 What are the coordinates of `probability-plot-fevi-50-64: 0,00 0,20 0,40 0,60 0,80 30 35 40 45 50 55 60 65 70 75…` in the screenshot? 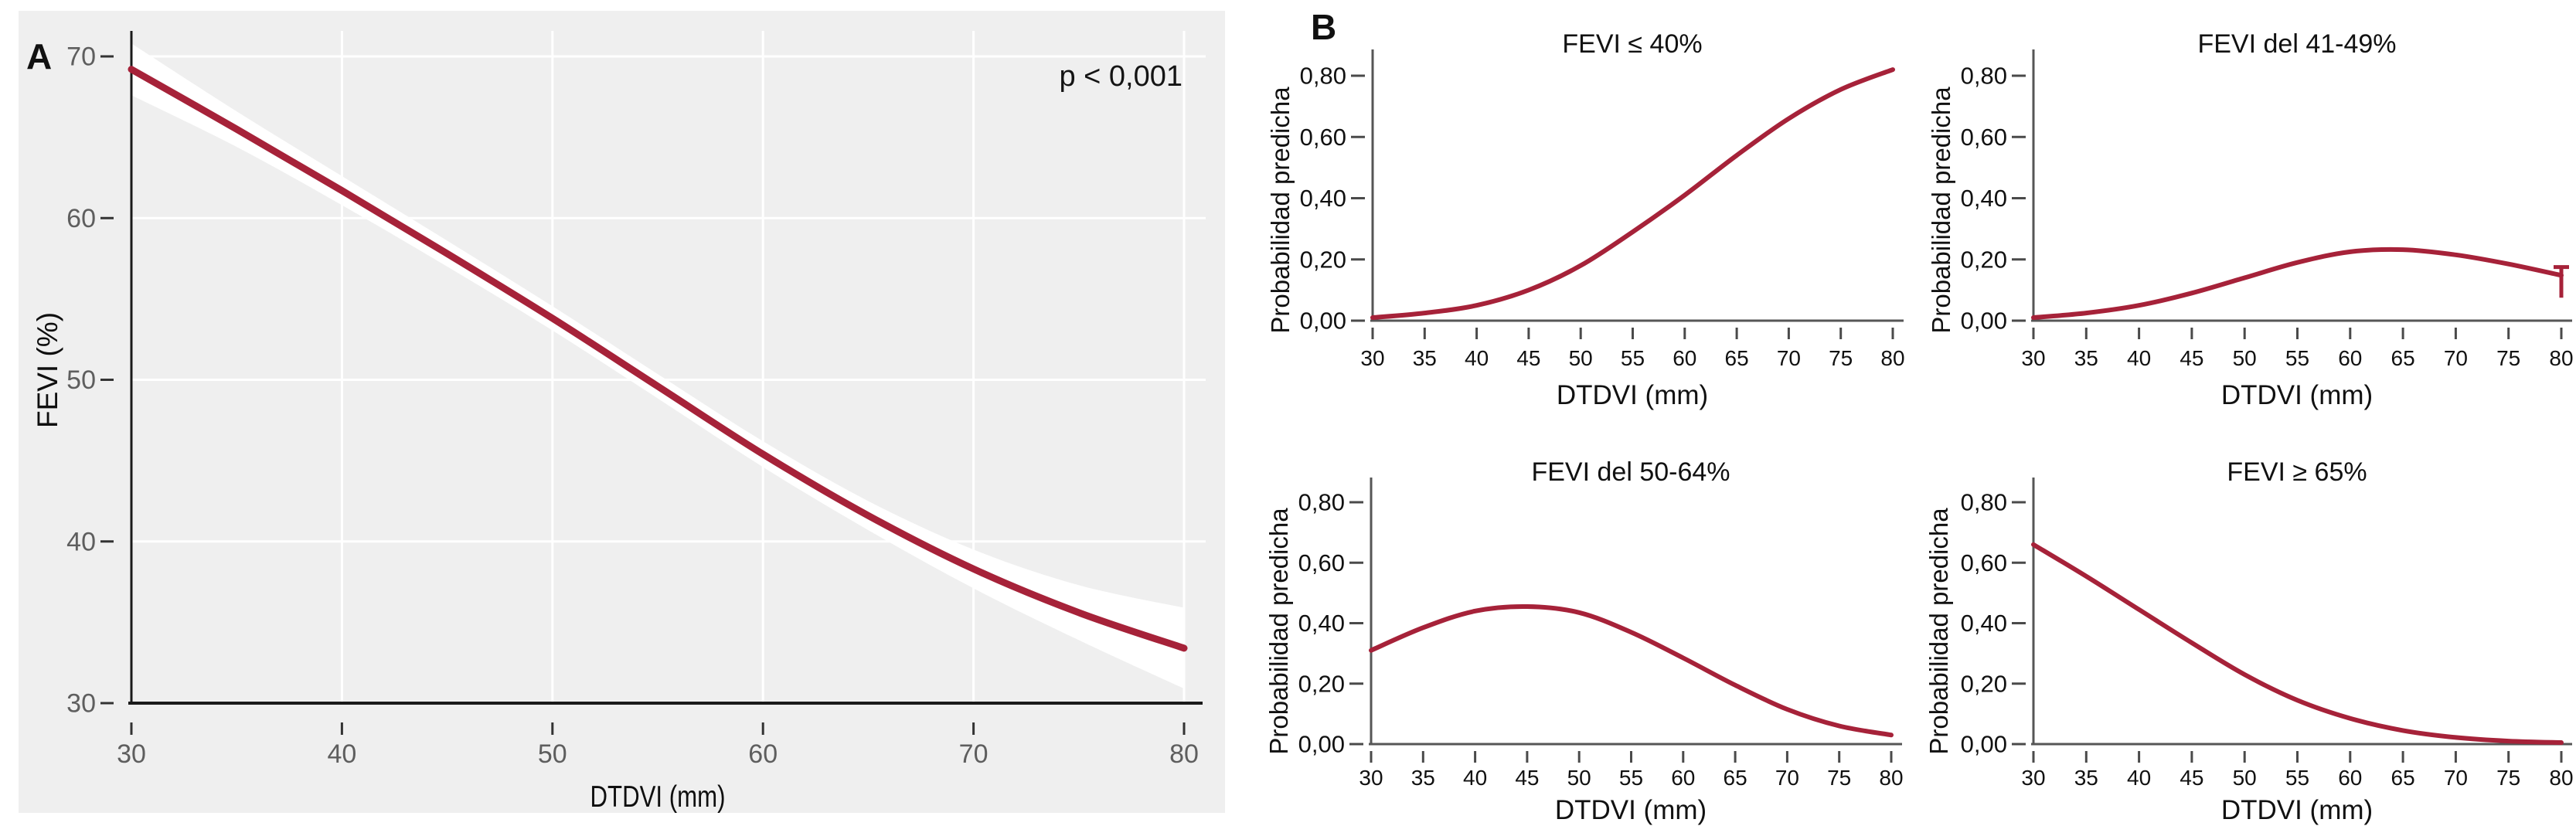 It's located at (1601, 634).